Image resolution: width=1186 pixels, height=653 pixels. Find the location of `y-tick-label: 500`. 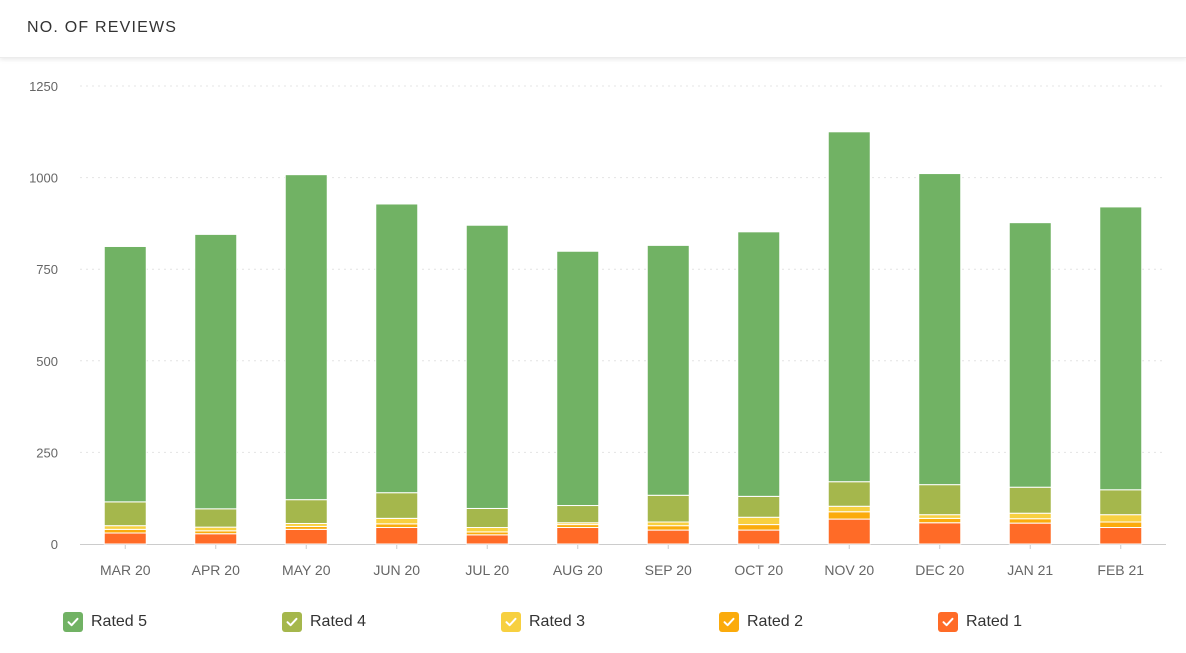

y-tick-label: 500 is located at coordinates (47, 361).